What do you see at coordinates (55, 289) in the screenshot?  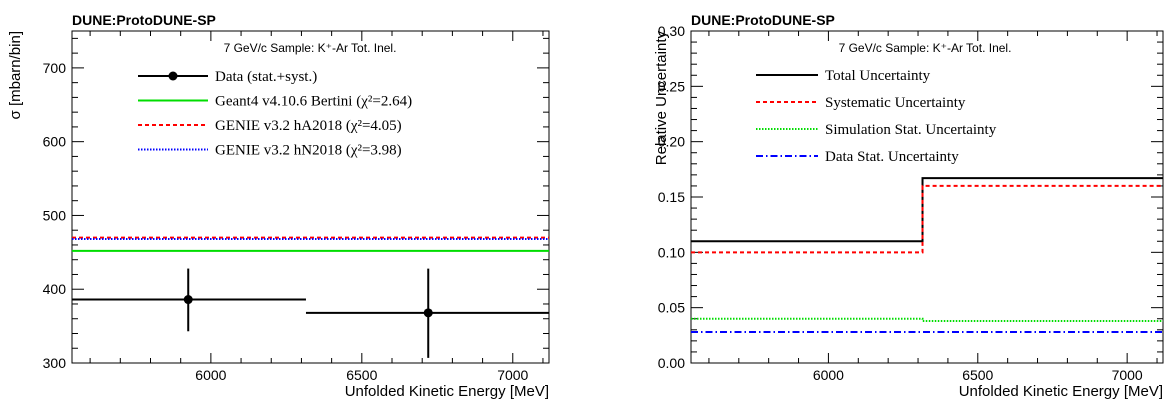 I see `y-tick-label: 400` at bounding box center [55, 289].